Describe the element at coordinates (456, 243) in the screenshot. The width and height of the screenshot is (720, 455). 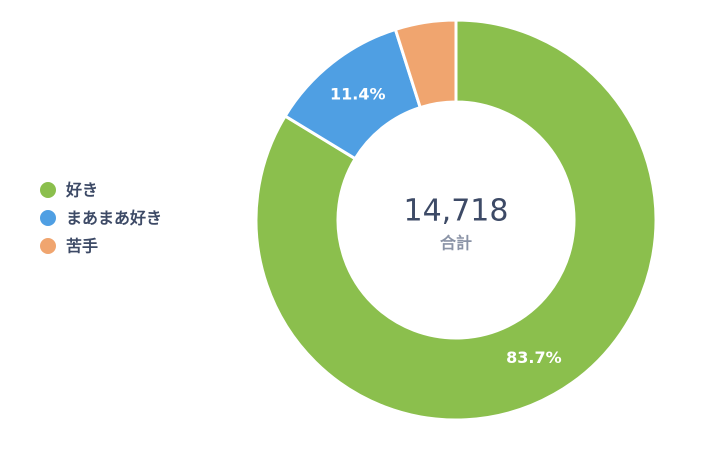
I see `center-label: 合計` at that location.